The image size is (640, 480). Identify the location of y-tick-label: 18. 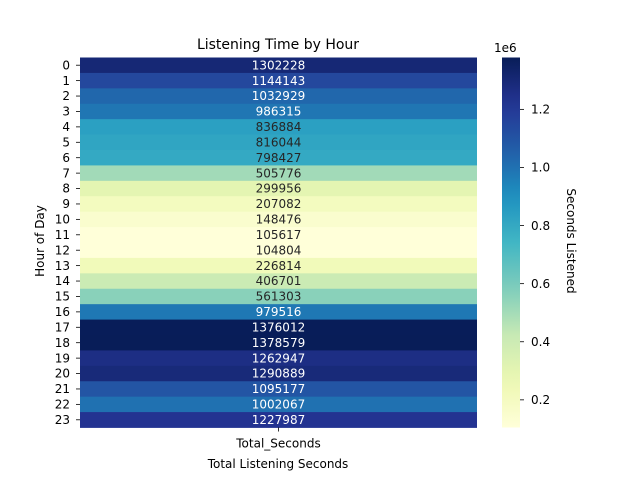
(62, 343).